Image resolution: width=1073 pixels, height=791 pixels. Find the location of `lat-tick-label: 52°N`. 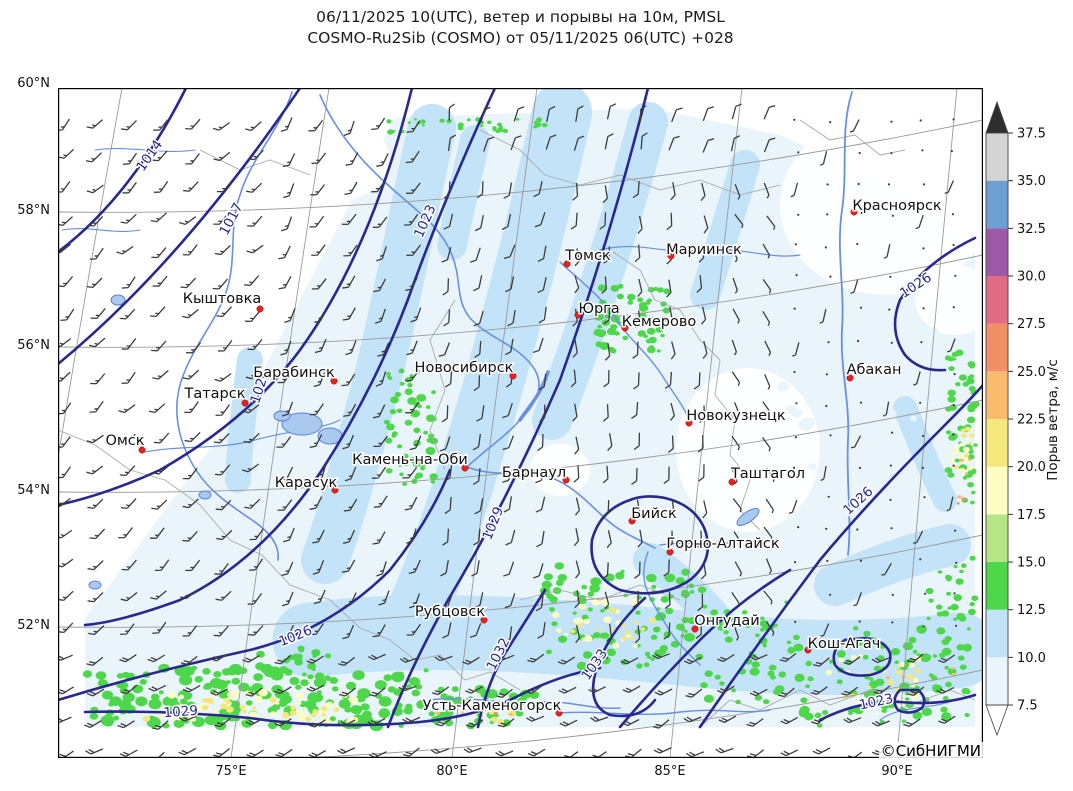

lat-tick-label: 52°N is located at coordinates (33, 625).